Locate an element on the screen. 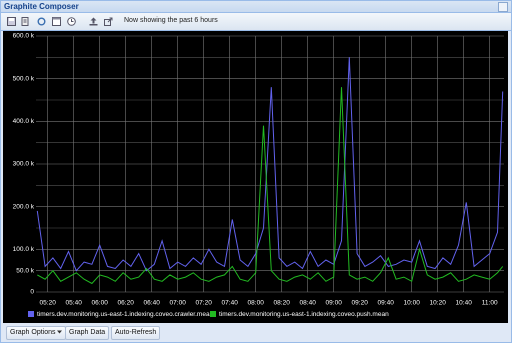 The image size is (512, 343). button-label: Auto-Refresh is located at coordinates (136, 332).